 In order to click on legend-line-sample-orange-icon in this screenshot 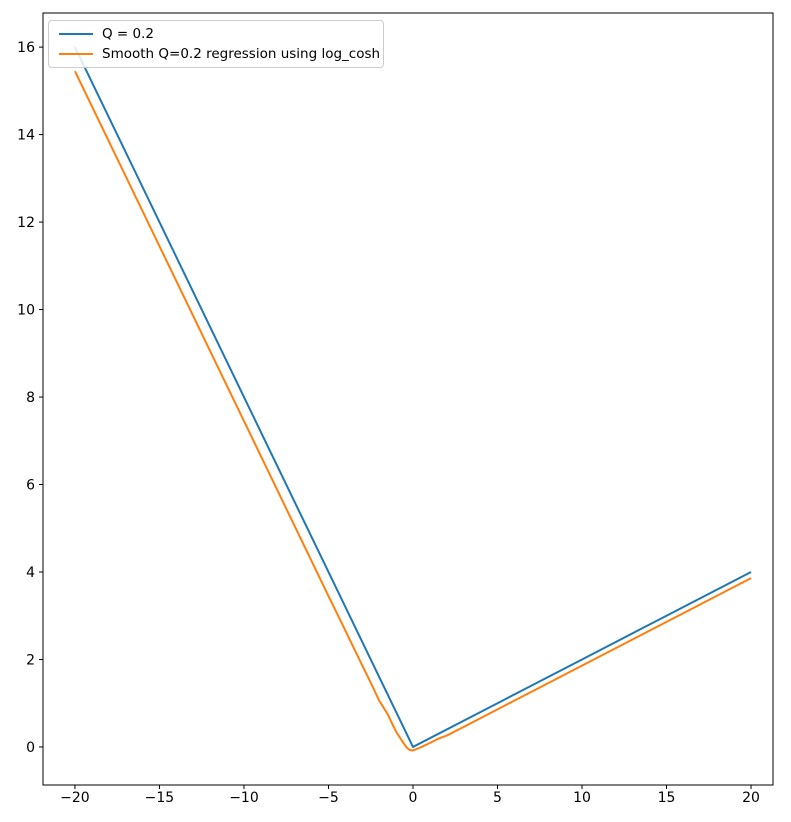, I will do `click(76, 54)`.